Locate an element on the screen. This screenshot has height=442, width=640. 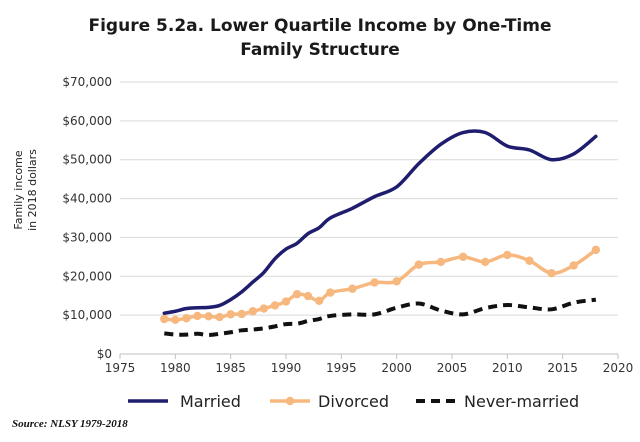
x-tick-label: 1980 is located at coordinates (175, 368).